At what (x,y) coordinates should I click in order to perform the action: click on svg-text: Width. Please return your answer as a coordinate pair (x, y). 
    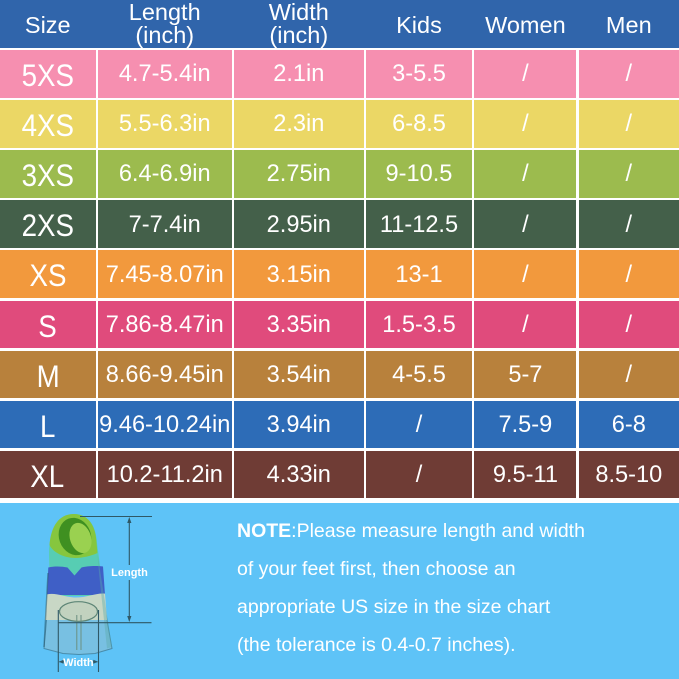
    Looking at the image, I should click on (78, 663).